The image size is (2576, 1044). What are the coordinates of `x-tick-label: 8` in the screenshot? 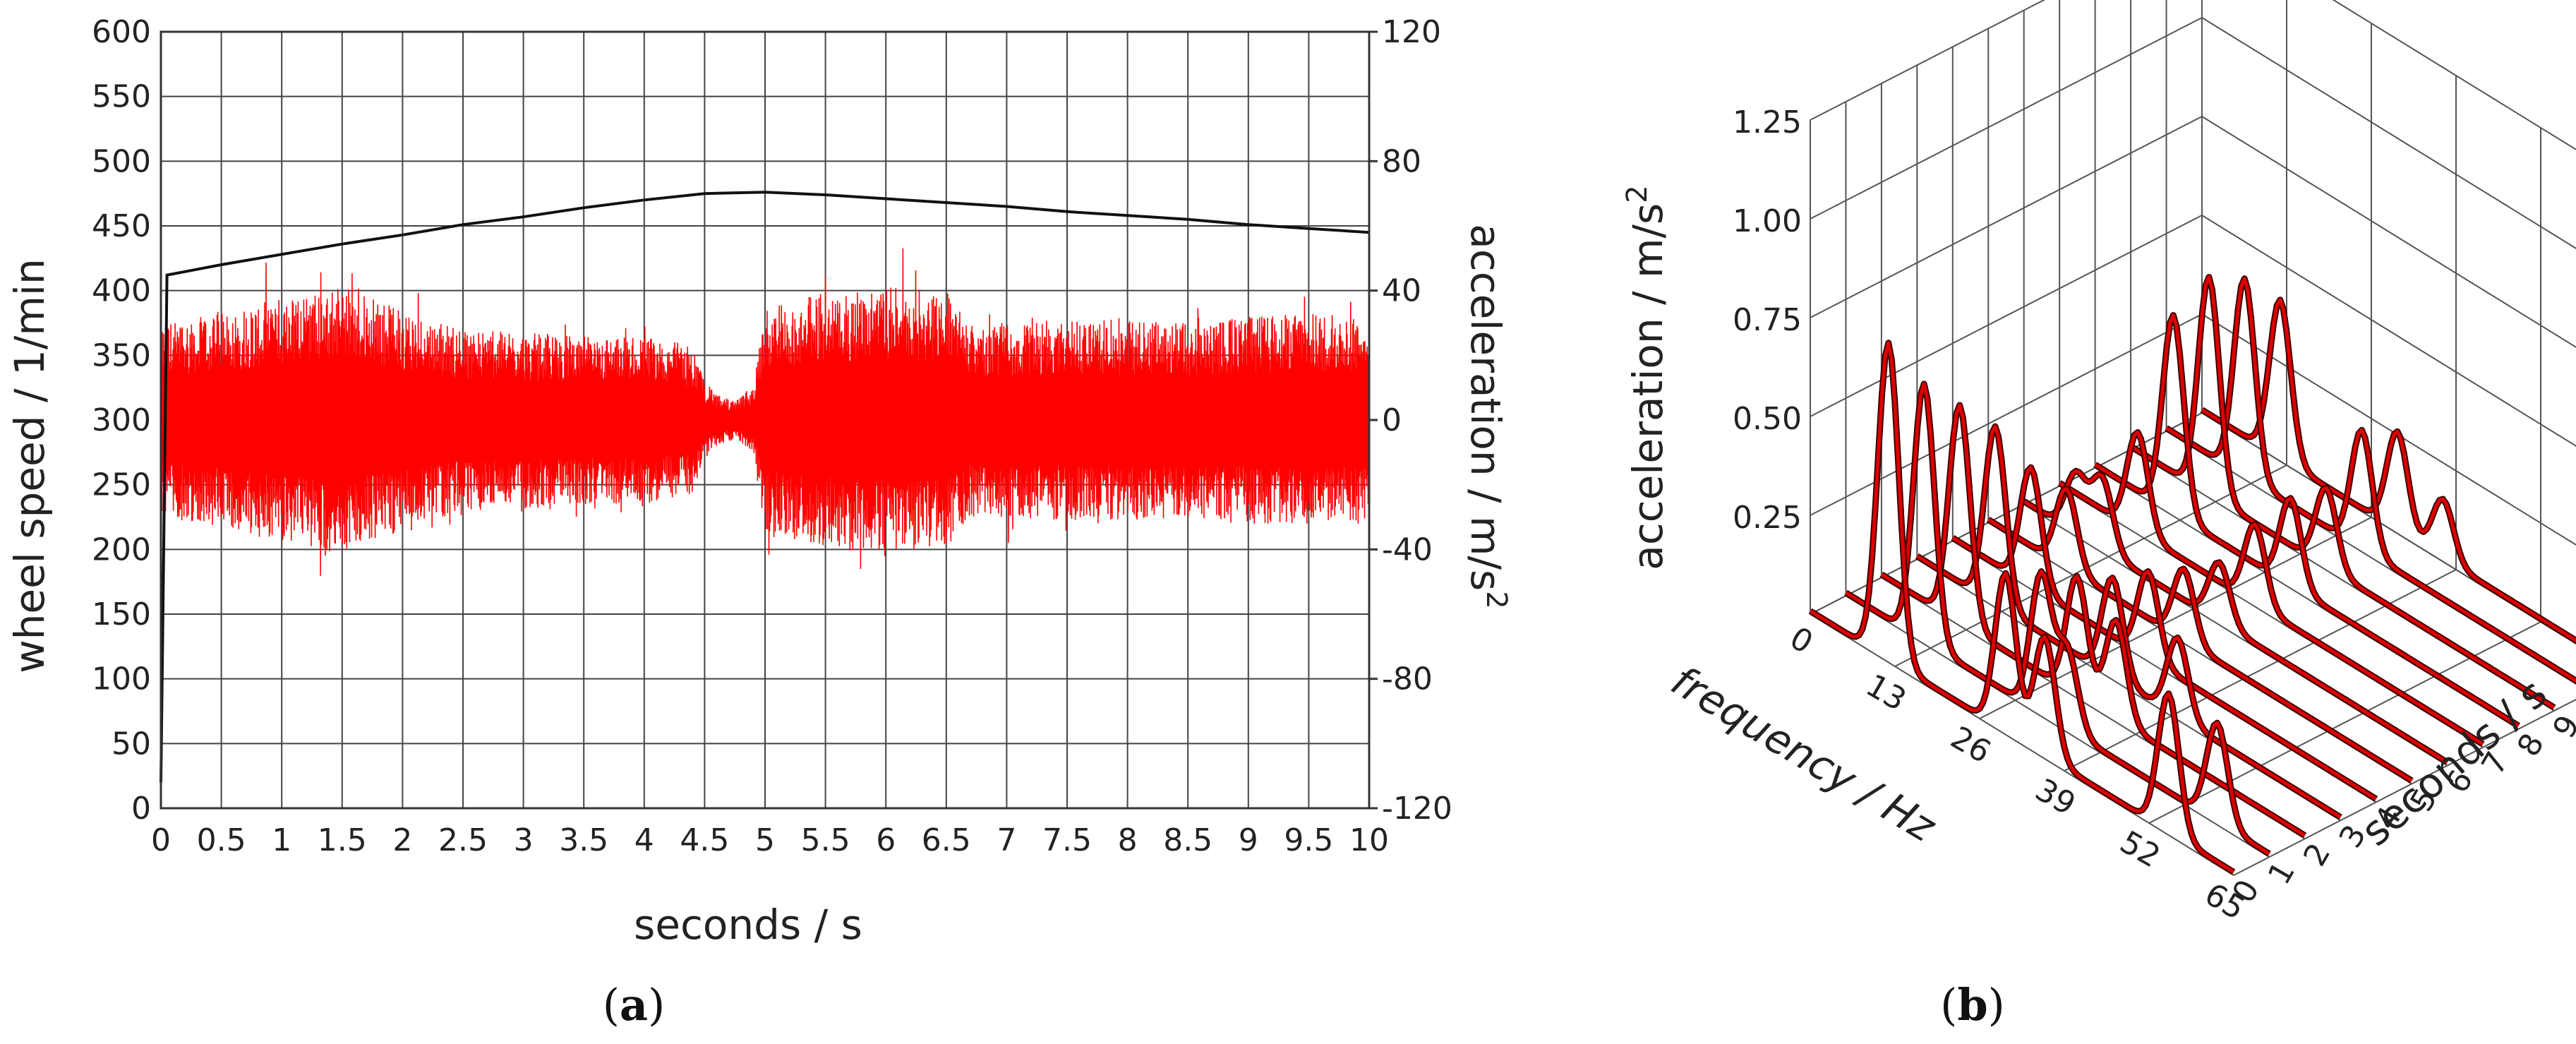 It's located at (1128, 840).